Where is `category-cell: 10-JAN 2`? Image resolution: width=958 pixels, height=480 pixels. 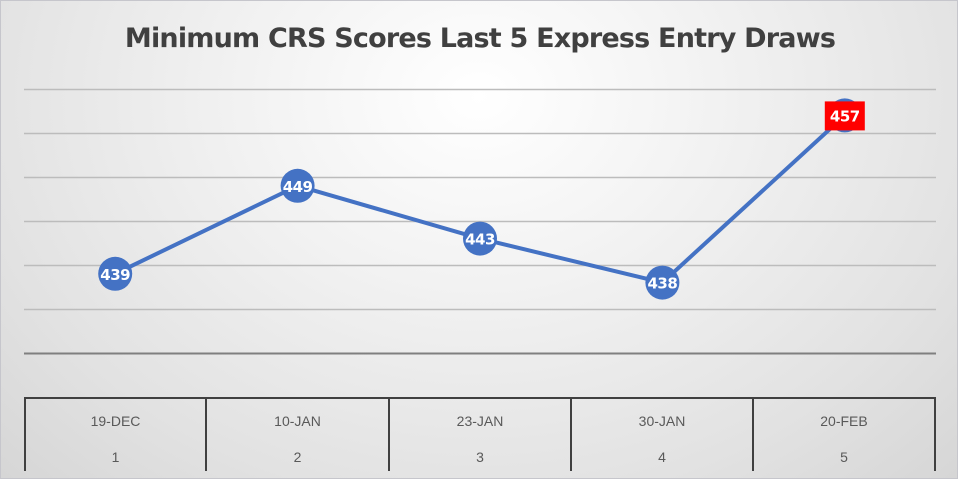 category-cell: 10-JAN 2 is located at coordinates (297, 434).